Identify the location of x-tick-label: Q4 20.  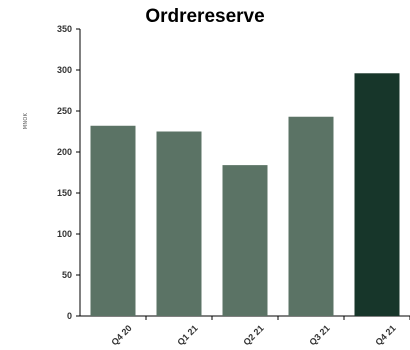
(121, 335).